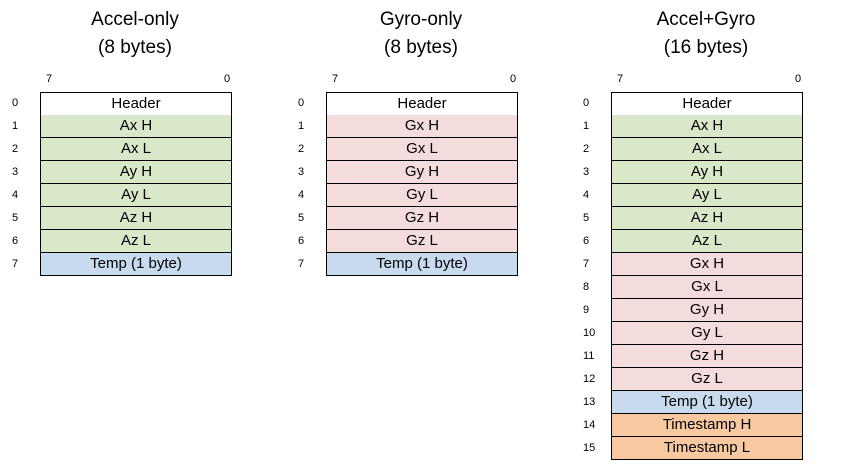 This screenshot has width=847, height=466. Describe the element at coordinates (589, 356) in the screenshot. I see `byte-index: 11` at that location.